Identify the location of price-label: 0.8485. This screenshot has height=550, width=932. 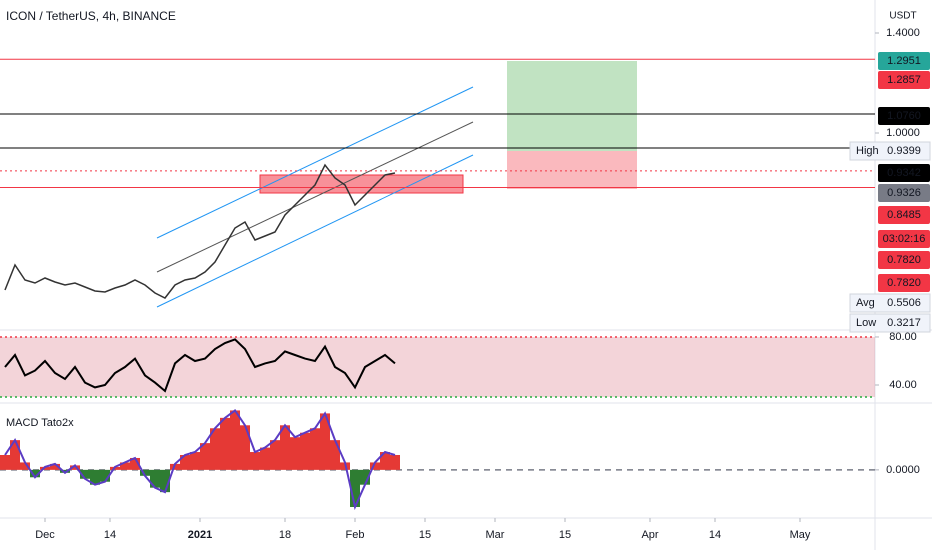
(904, 215).